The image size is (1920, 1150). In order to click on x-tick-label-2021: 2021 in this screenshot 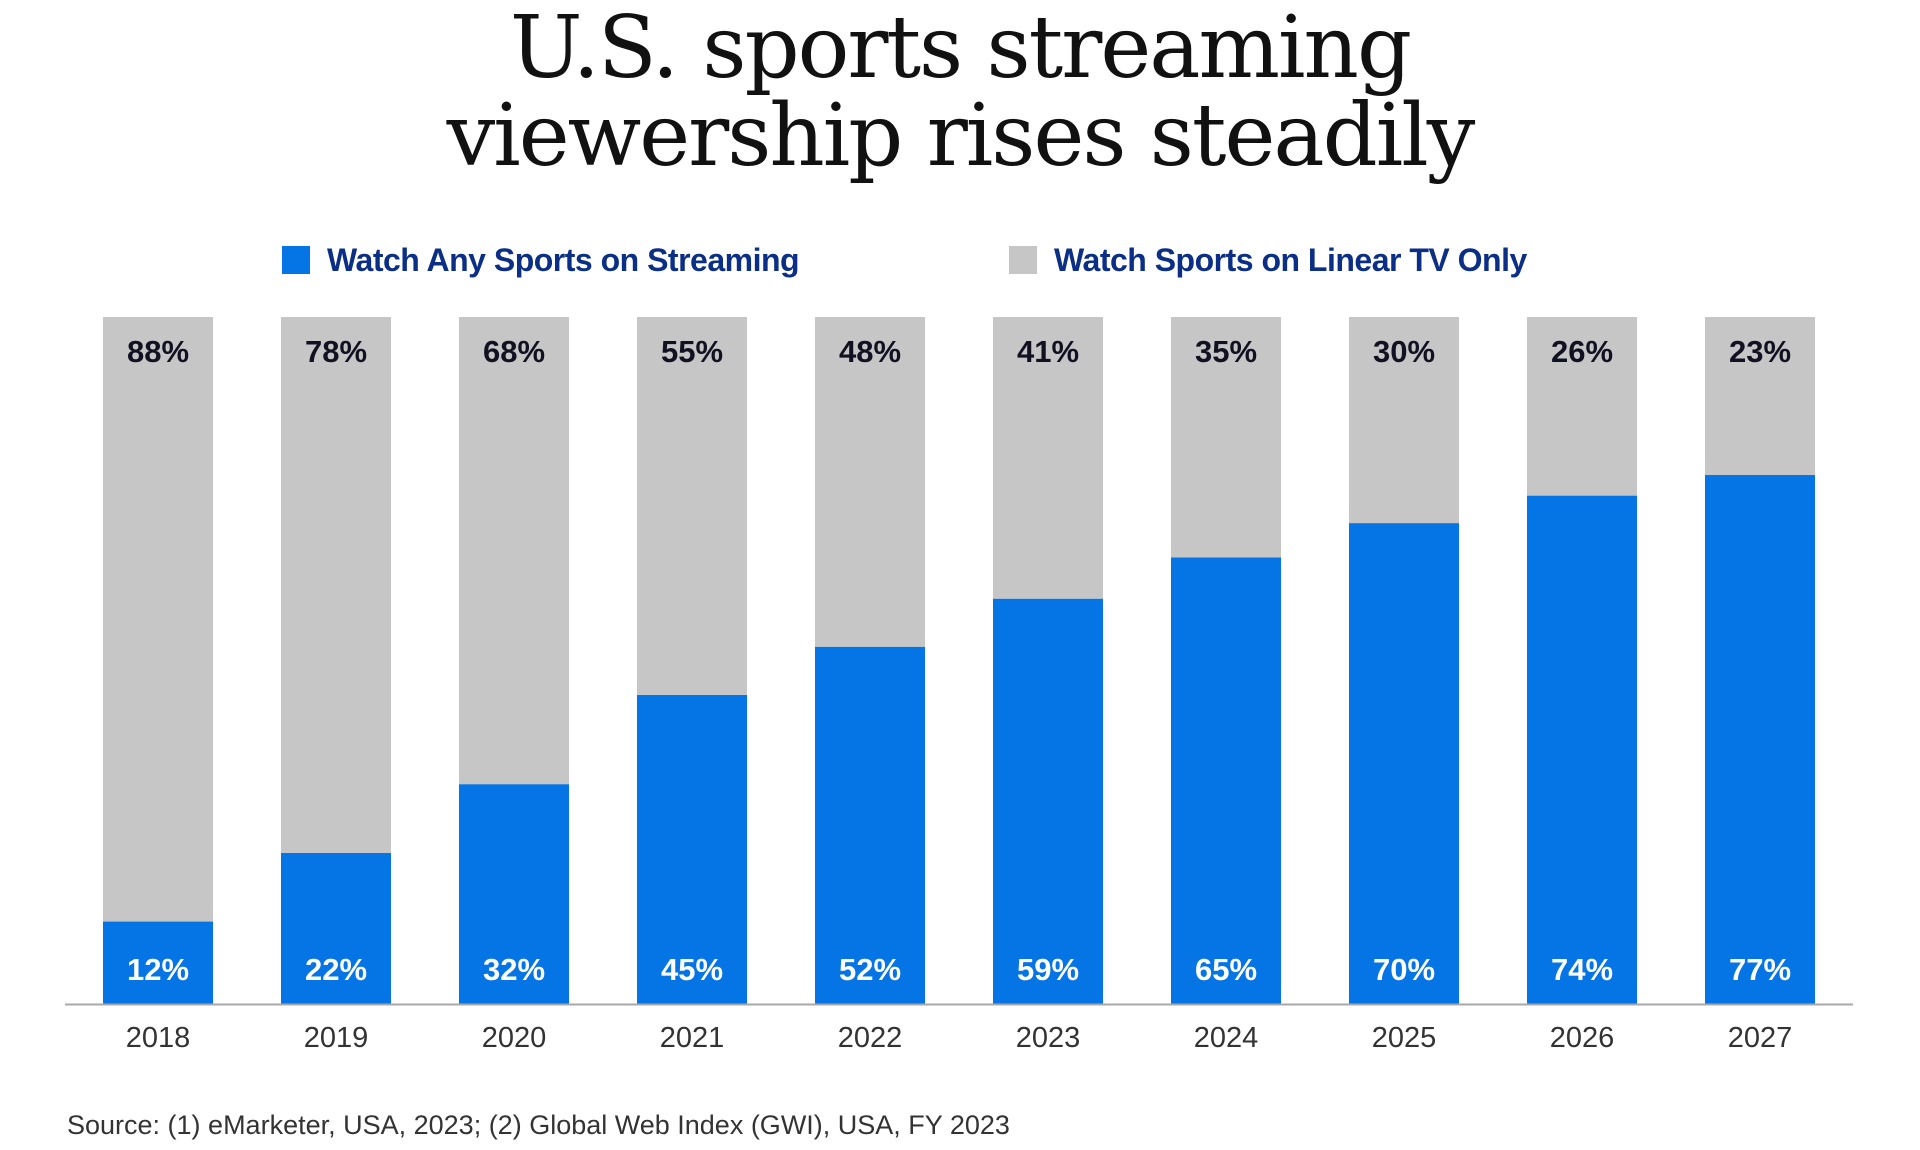, I will do `click(692, 1038)`.